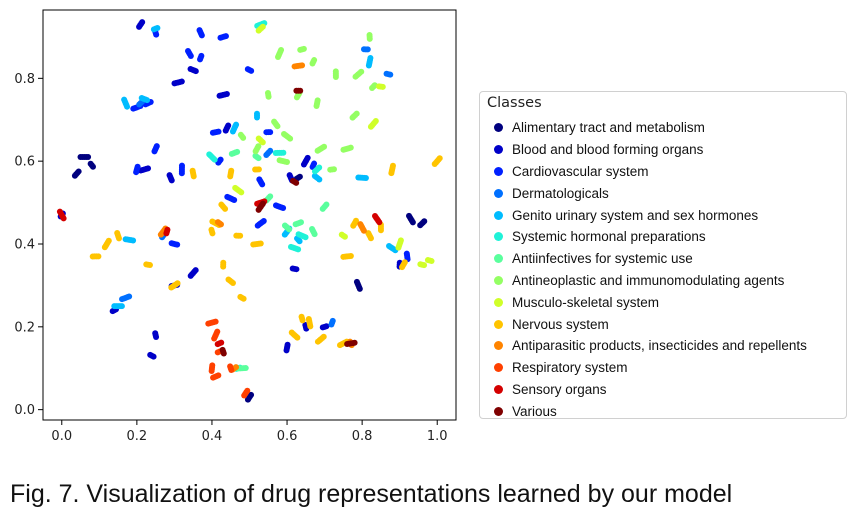 The image size is (855, 527). What do you see at coordinates (249, 432) in the screenshot?
I see `x-axis: 0.0 0.2 0.4 0.6 0.8 1.0` at bounding box center [249, 432].